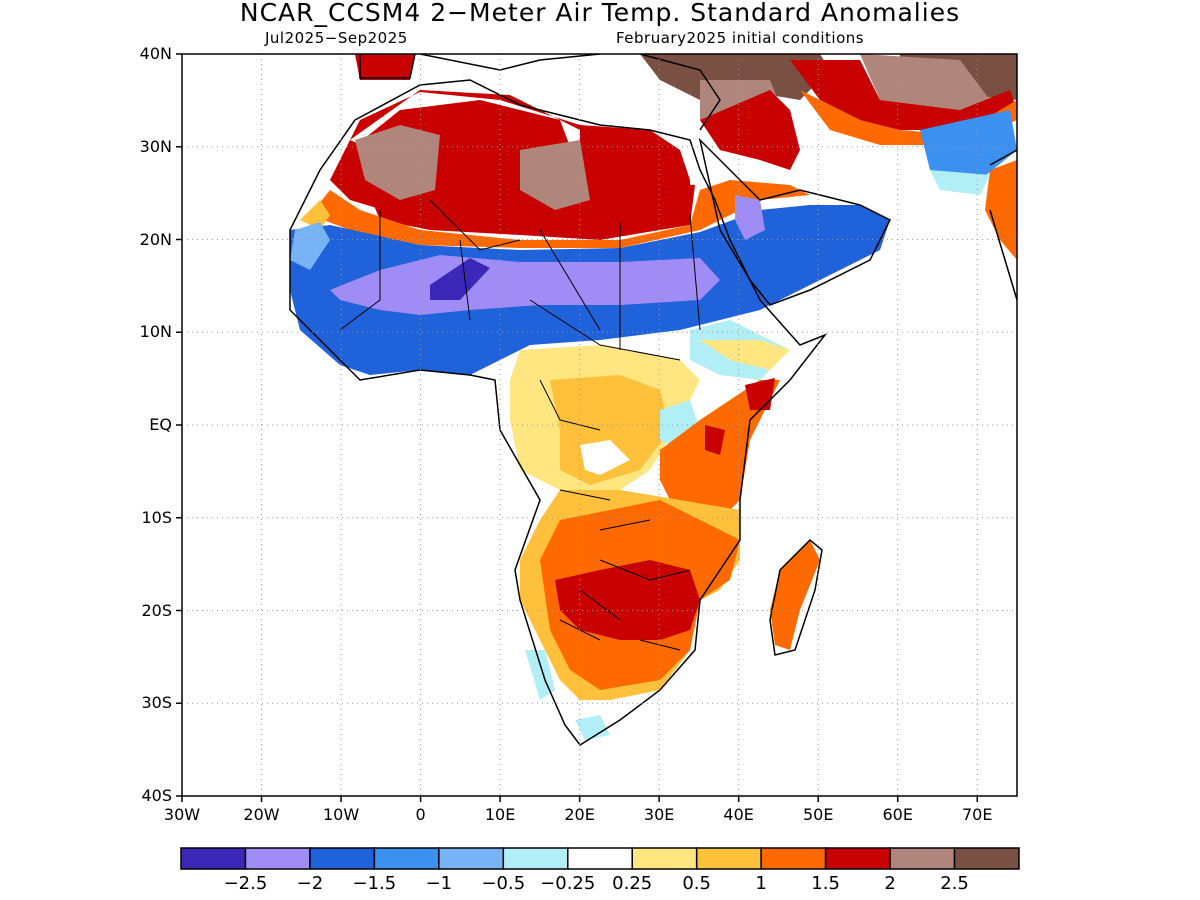 The width and height of the screenshot is (1200, 900). I want to click on lat-label: 20N, so click(155, 239).